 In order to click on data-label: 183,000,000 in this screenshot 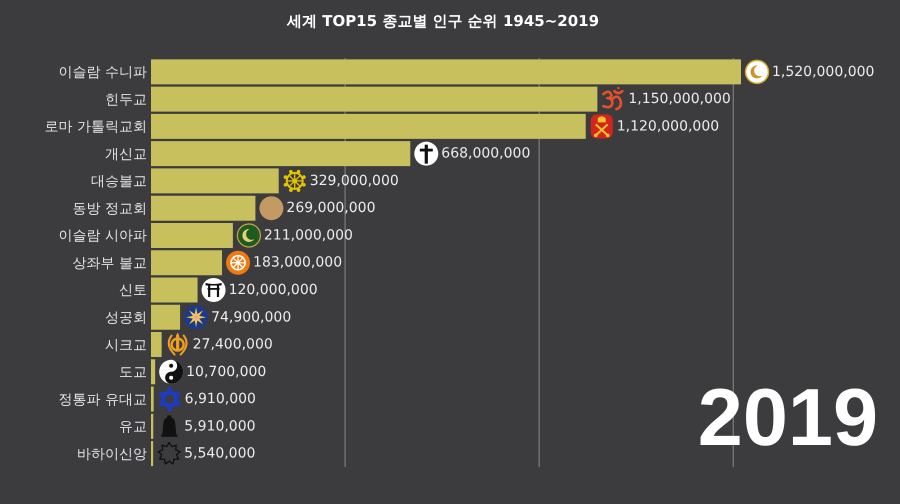, I will do `click(297, 262)`.